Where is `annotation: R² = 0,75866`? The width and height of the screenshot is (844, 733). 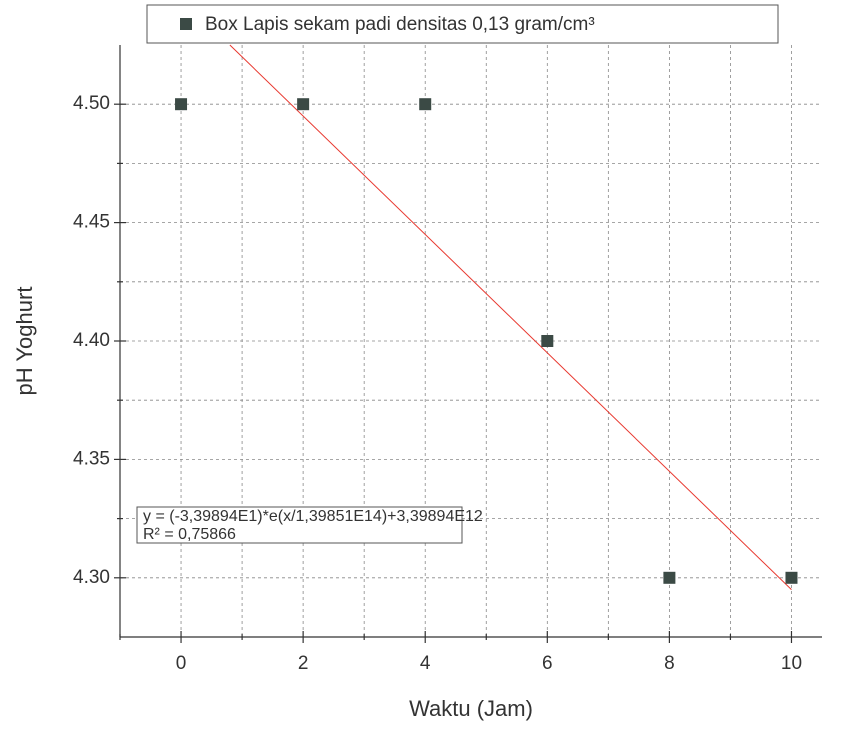
annotation: R² = 0,75866 is located at coordinates (189, 534).